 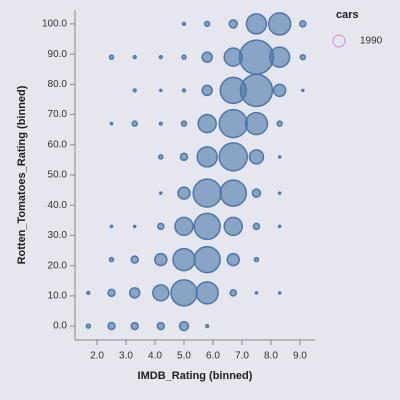 I want to click on y-tick-label: 10.0, so click(x=58, y=296).